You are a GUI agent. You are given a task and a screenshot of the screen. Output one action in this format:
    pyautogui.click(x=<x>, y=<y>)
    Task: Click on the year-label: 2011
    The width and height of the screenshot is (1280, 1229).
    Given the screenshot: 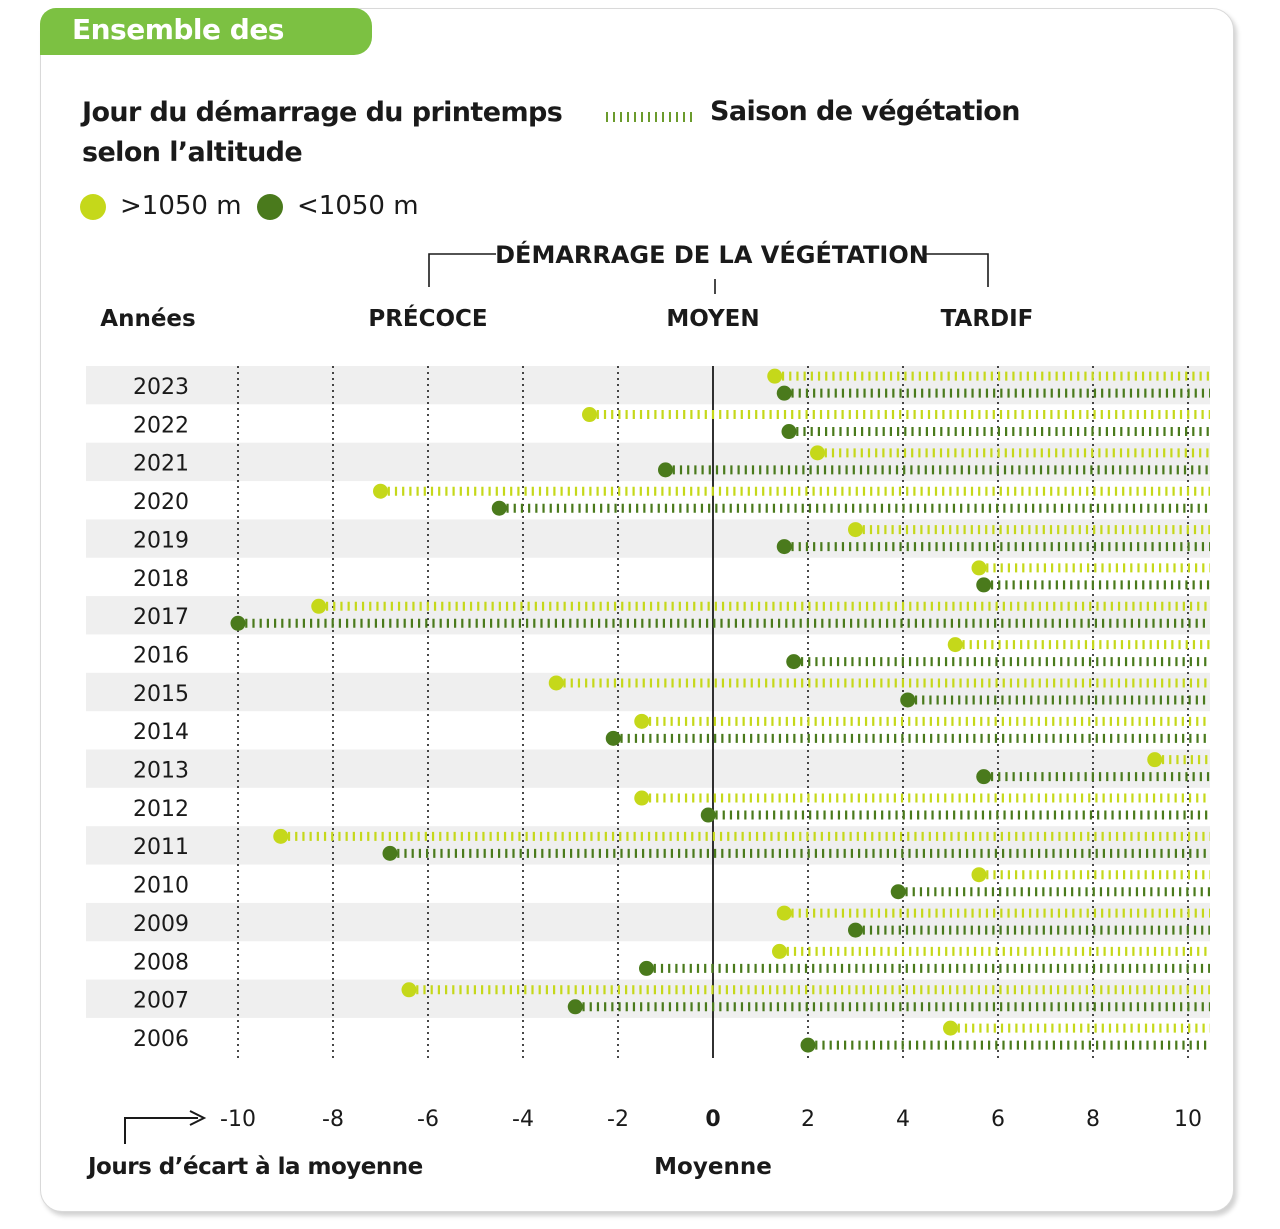 What is the action you would take?
    pyautogui.click(x=161, y=847)
    